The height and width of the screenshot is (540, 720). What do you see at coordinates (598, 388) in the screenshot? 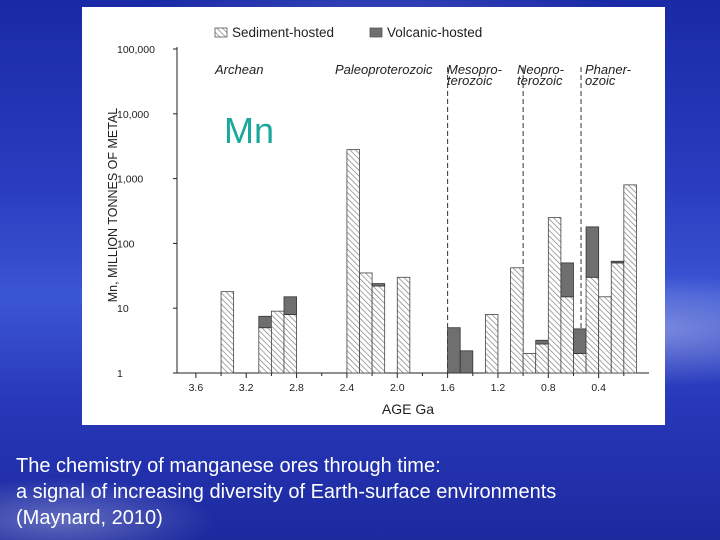
I see `x-tick-label: 0.4` at bounding box center [598, 388].